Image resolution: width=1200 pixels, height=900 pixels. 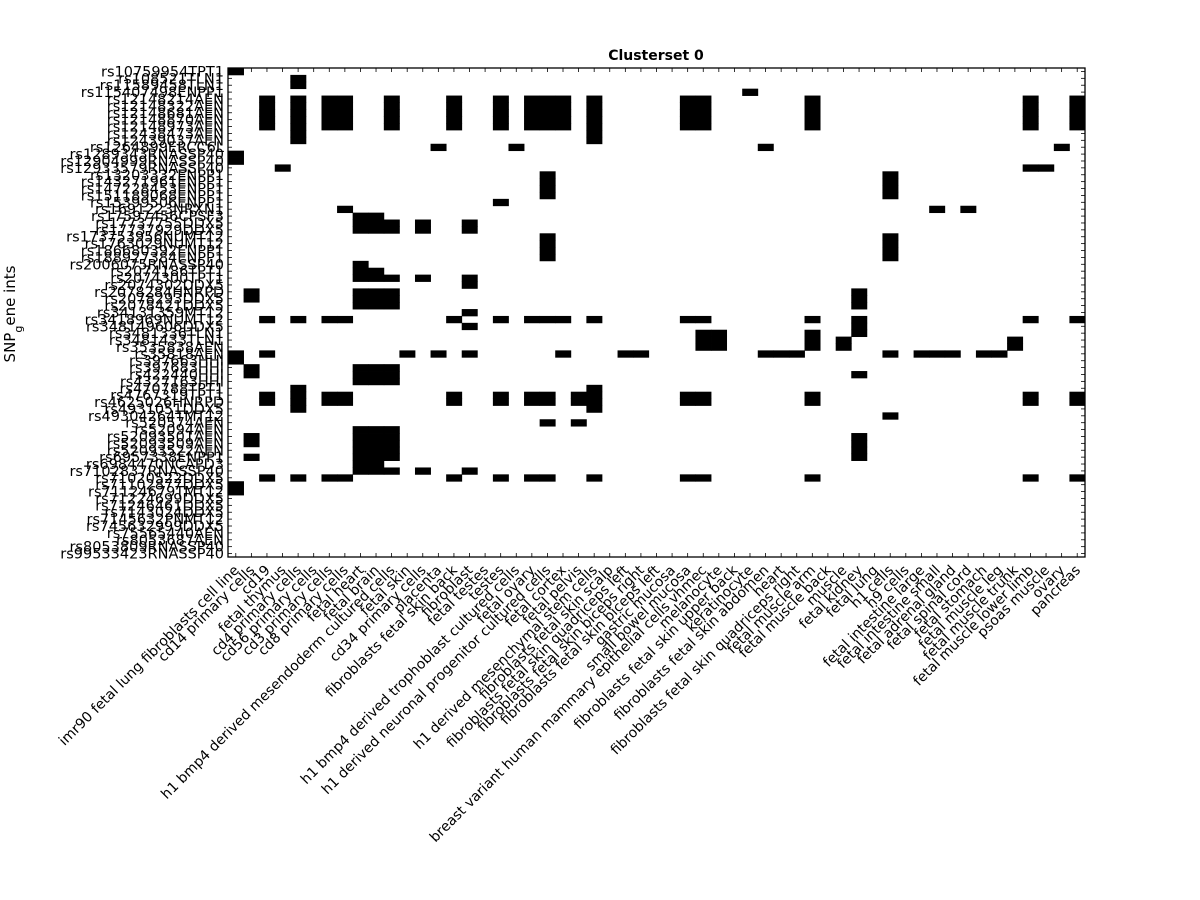 What do you see at coordinates (176, 375) in the screenshot?
I see `y-tick-label: rs422440HHI` at bounding box center [176, 375].